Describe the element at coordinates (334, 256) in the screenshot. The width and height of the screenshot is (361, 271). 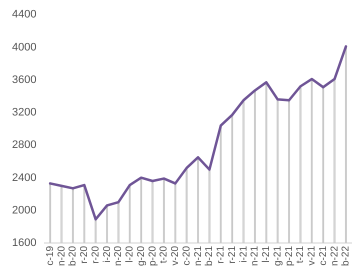
I see `x-tick-label: n-22` at that location.